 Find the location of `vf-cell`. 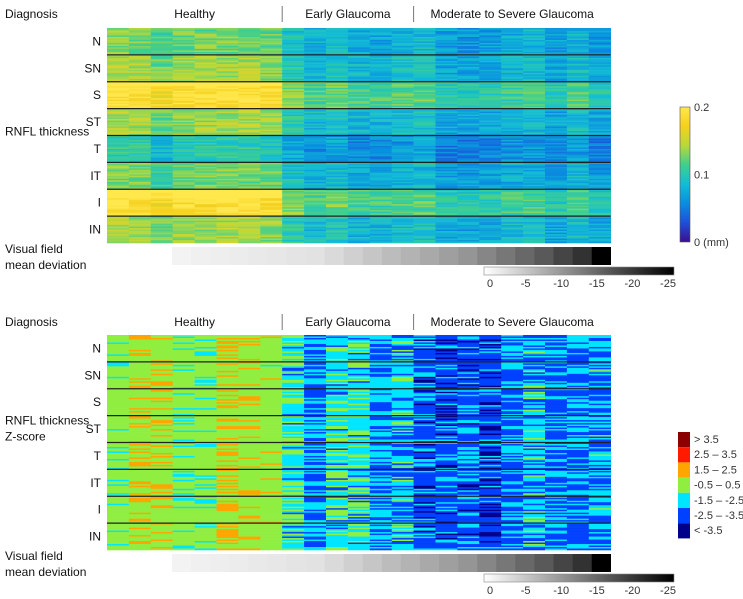

vf-cell is located at coordinates (449, 256).